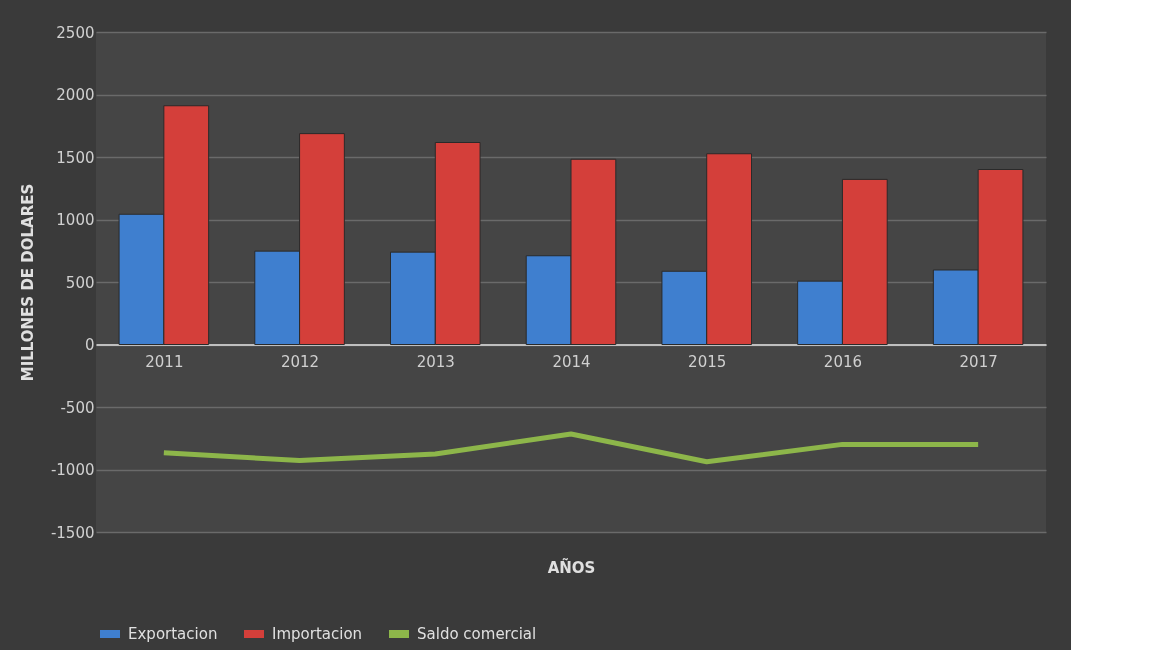 The height and width of the screenshot is (650, 1160). Describe the element at coordinates (707, 362) in the screenshot. I see `x-tick-label: 2015` at that location.